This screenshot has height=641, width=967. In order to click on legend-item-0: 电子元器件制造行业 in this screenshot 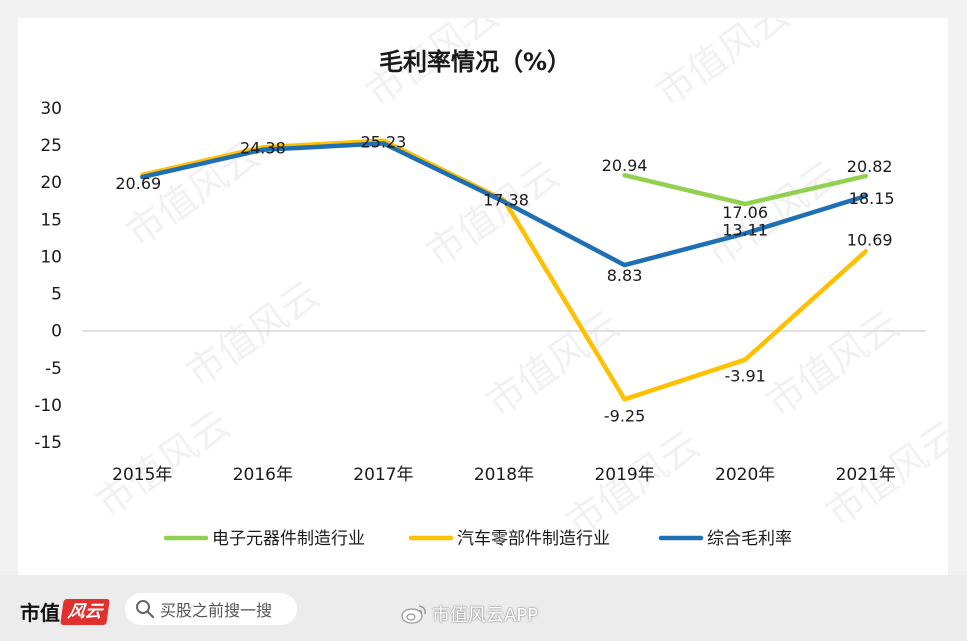, I will do `click(264, 539)`.